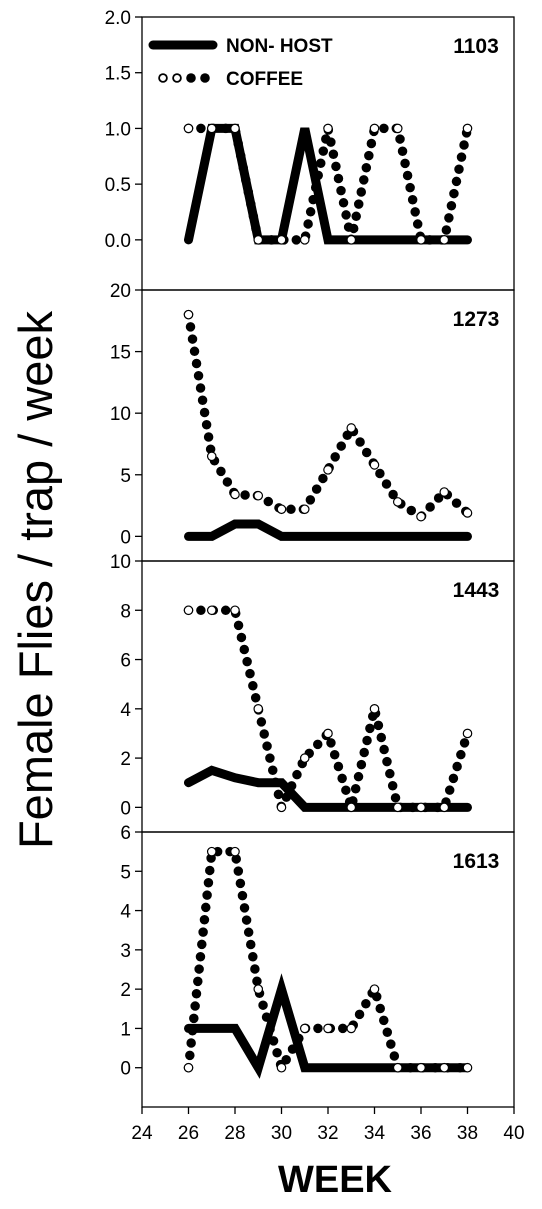  I want to click on x-tick-label: 40, so click(513, 1133).